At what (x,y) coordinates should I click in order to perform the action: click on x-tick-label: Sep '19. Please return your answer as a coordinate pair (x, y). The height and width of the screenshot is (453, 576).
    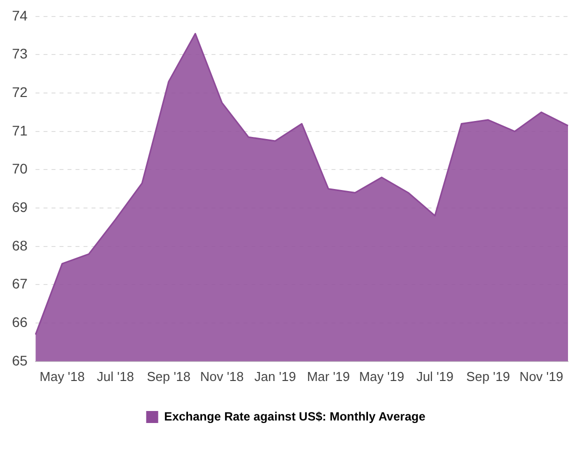
    Looking at the image, I should click on (488, 376).